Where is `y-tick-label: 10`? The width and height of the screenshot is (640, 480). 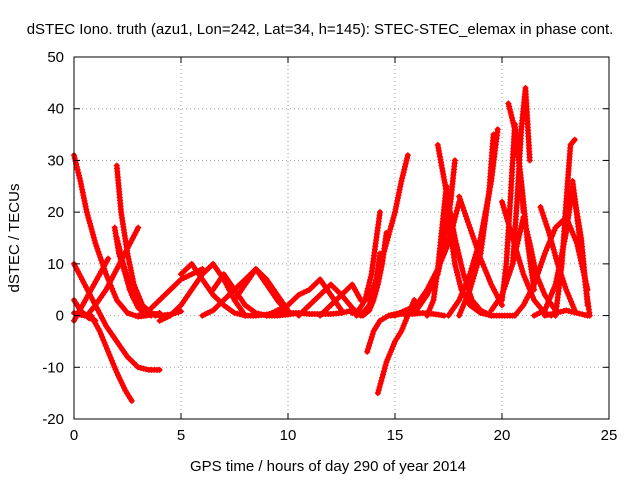 y-tick-label: 10 is located at coordinates (55, 264).